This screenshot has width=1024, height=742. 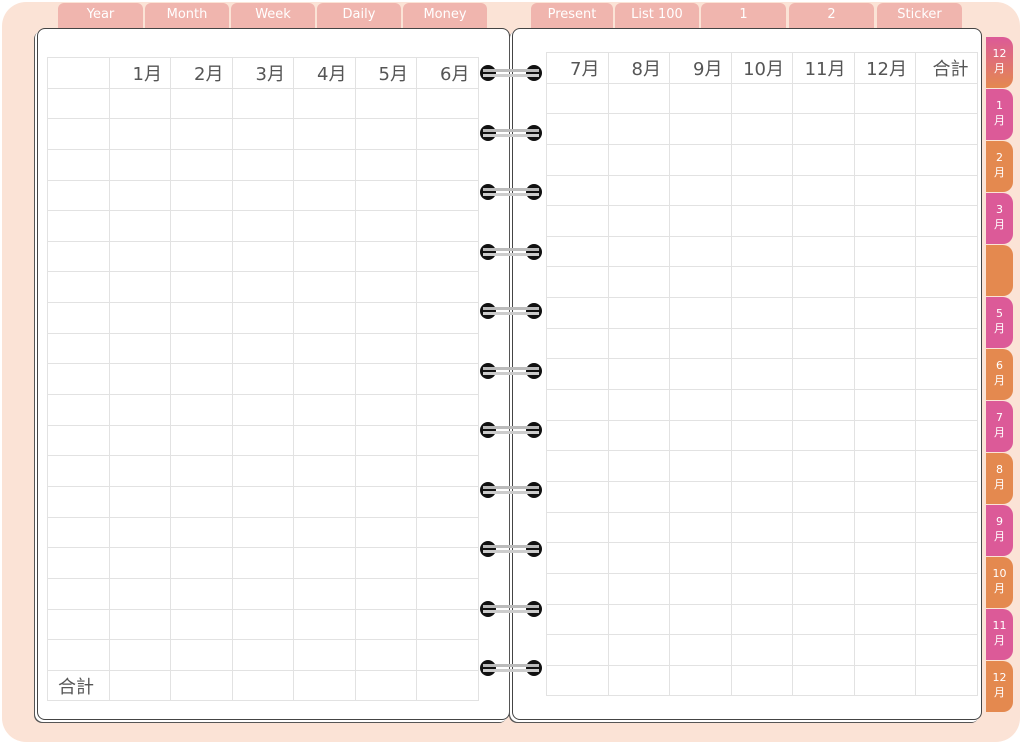 What do you see at coordinates (999, 634) in the screenshot?
I see `month-tab: 11 月` at bounding box center [999, 634].